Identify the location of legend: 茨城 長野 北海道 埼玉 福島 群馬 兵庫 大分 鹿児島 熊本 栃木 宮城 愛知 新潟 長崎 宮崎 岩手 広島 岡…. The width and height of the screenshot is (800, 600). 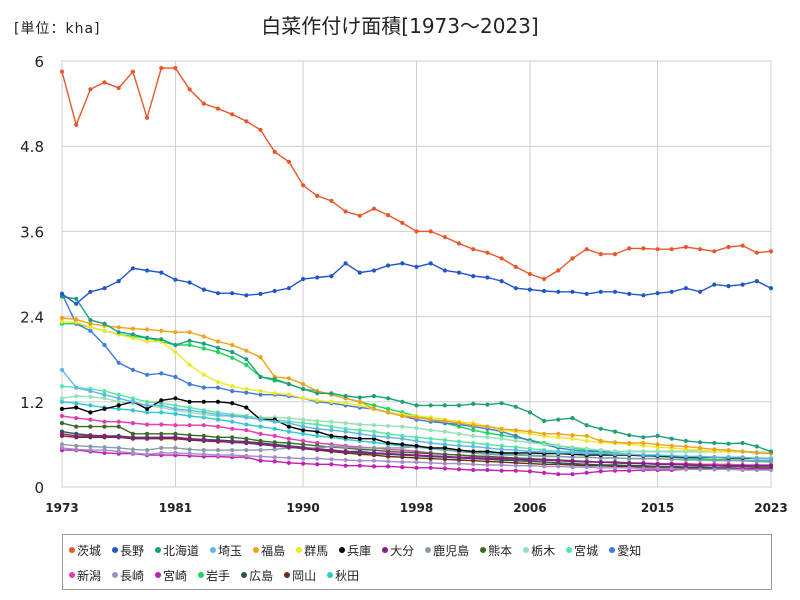
(417, 562).